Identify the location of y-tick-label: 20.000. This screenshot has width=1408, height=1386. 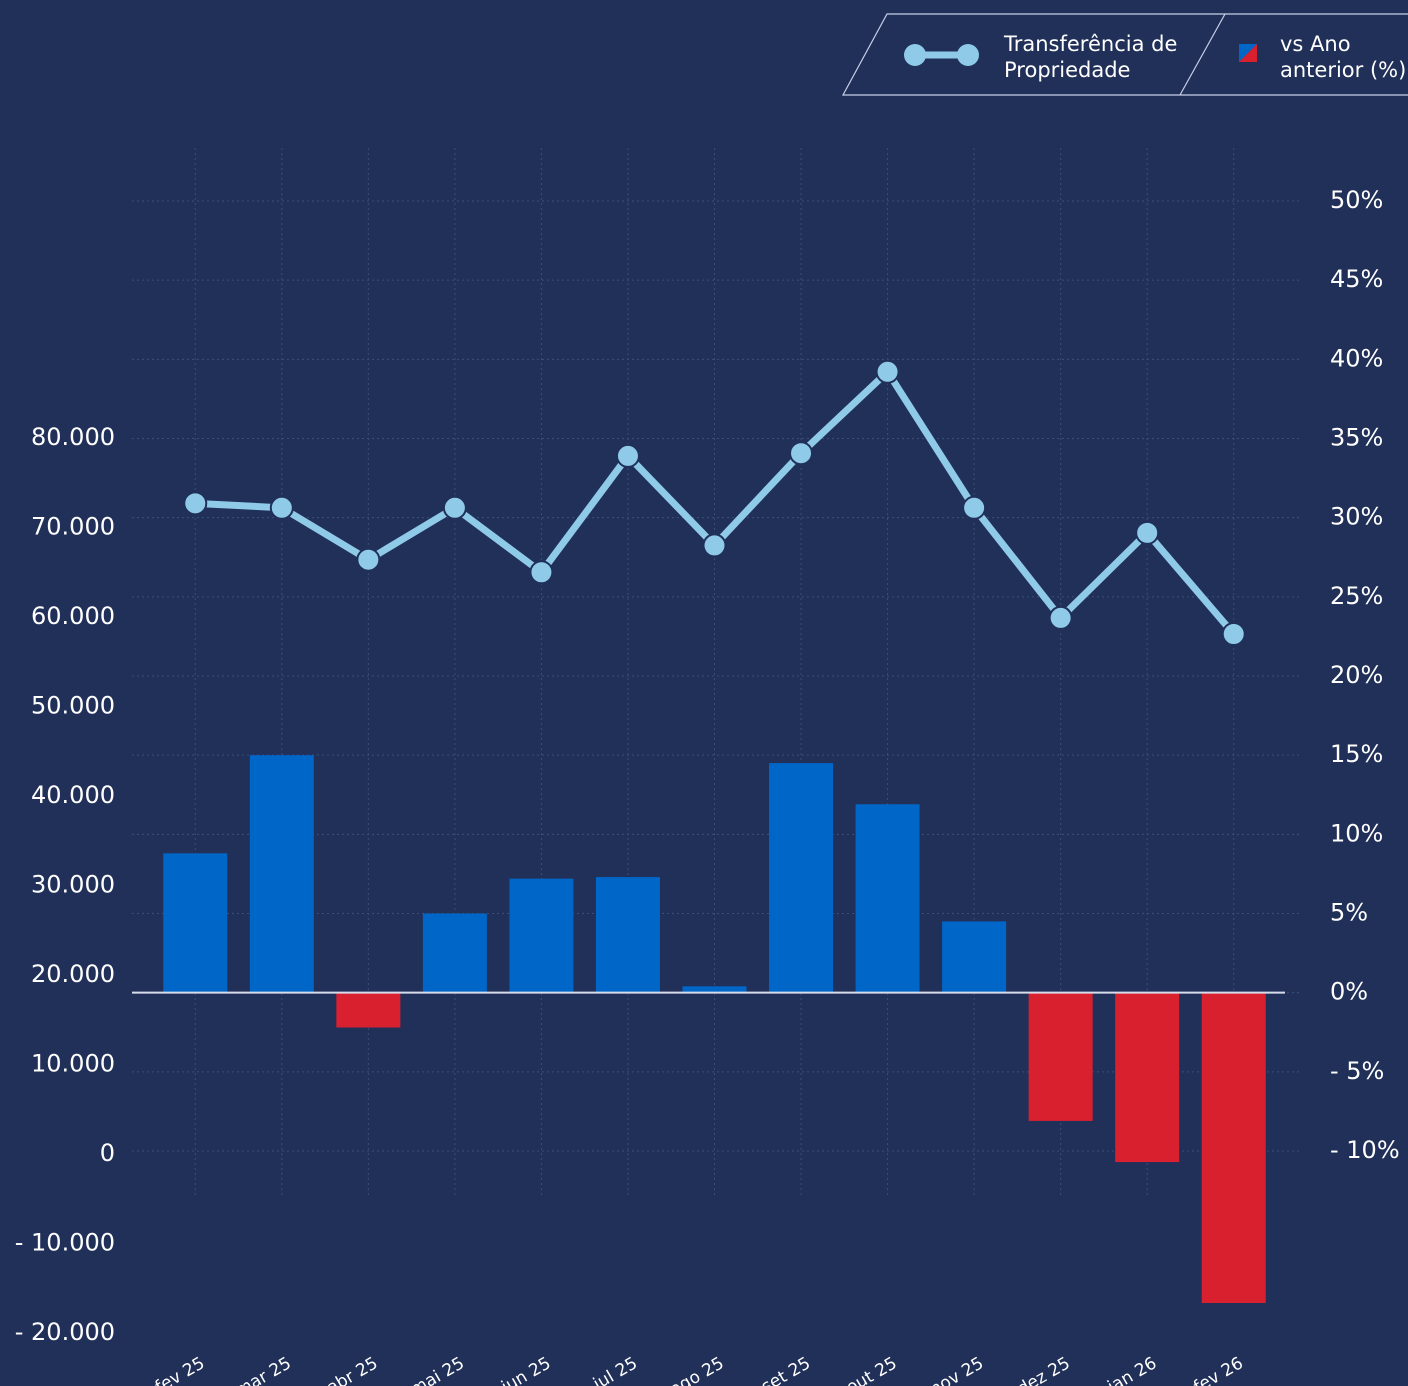
(73, 974).